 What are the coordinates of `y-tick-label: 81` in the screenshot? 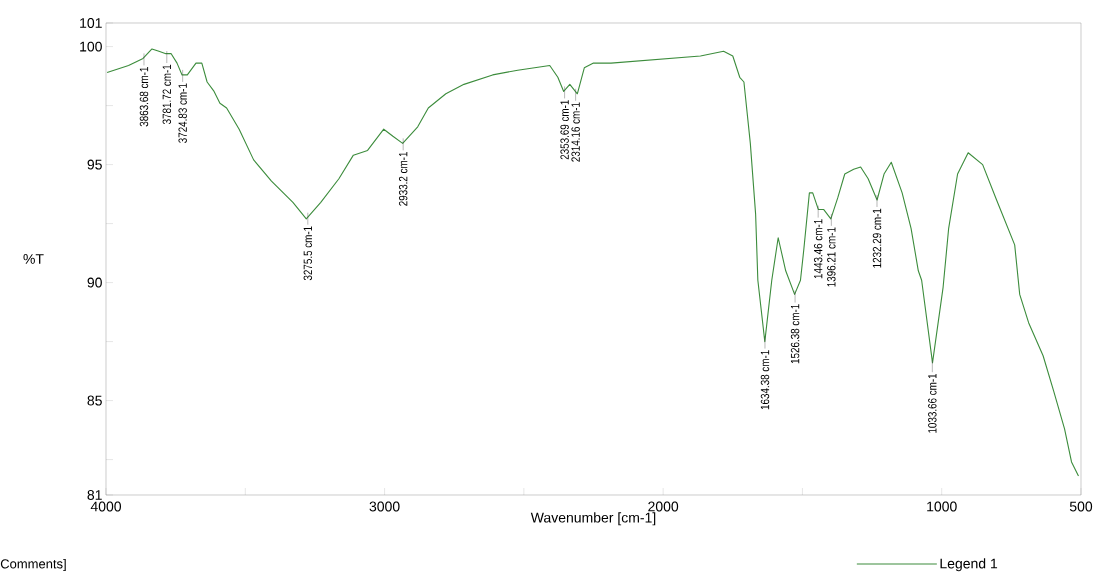 It's located at (94, 495).